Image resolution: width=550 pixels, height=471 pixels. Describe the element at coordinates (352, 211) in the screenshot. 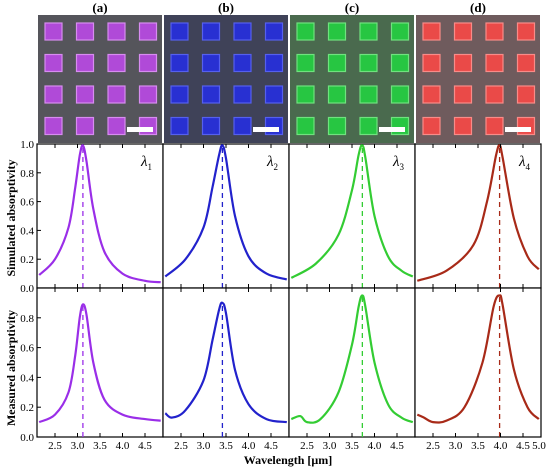

I see `simulated-curve` at that location.